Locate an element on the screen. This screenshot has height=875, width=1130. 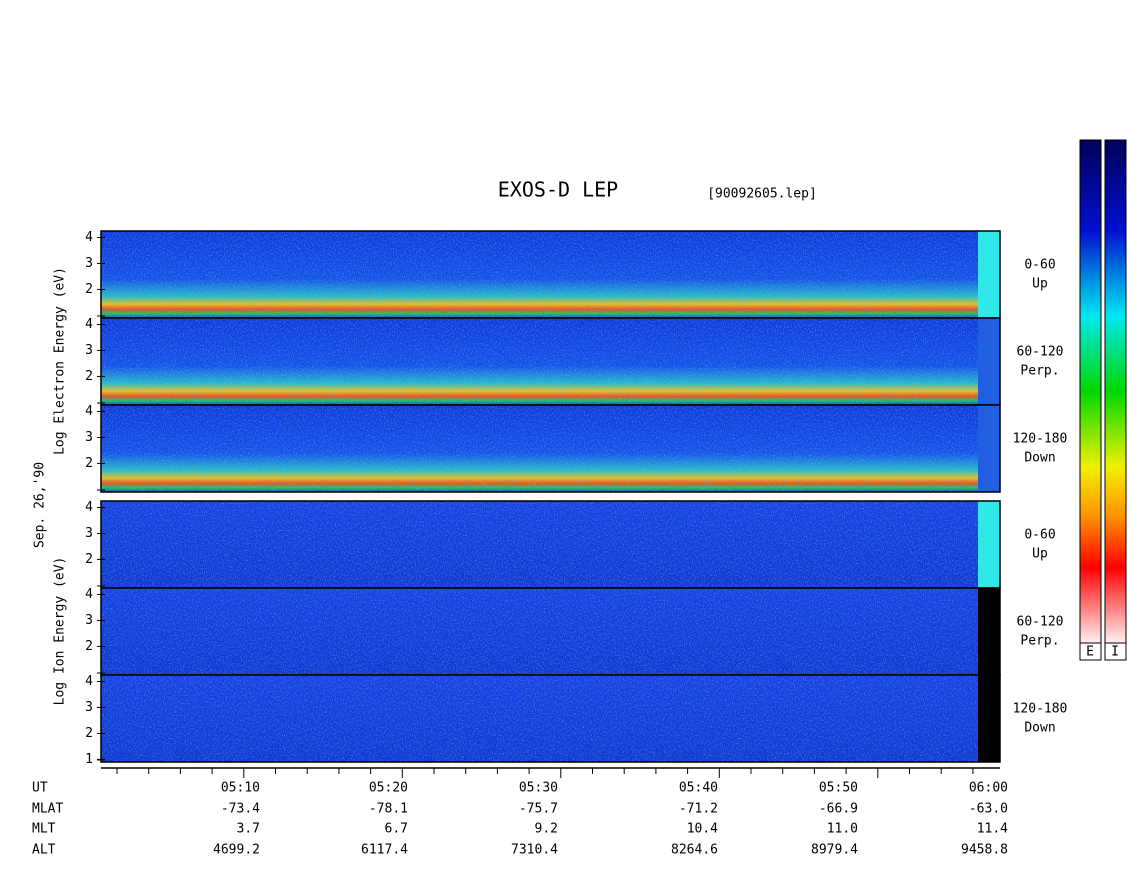
ephemeris-value: 11.0 is located at coordinates (842, 829).